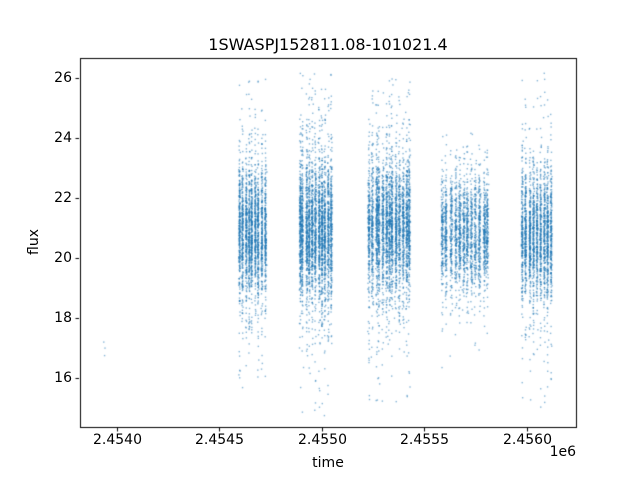 The width and height of the screenshot is (640, 480). What do you see at coordinates (322, 440) in the screenshot?
I see `x-tick-label: 2.4550` at bounding box center [322, 440].